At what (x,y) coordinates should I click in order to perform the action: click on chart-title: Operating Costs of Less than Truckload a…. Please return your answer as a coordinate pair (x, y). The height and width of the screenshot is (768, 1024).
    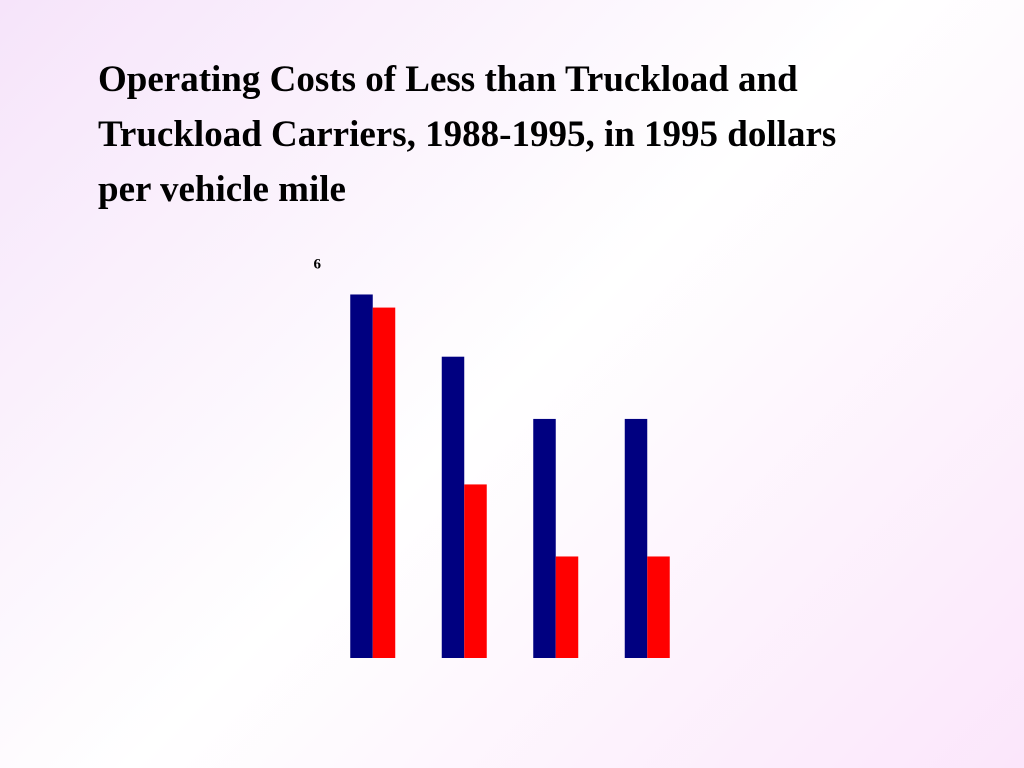
    Looking at the image, I should click on (467, 134).